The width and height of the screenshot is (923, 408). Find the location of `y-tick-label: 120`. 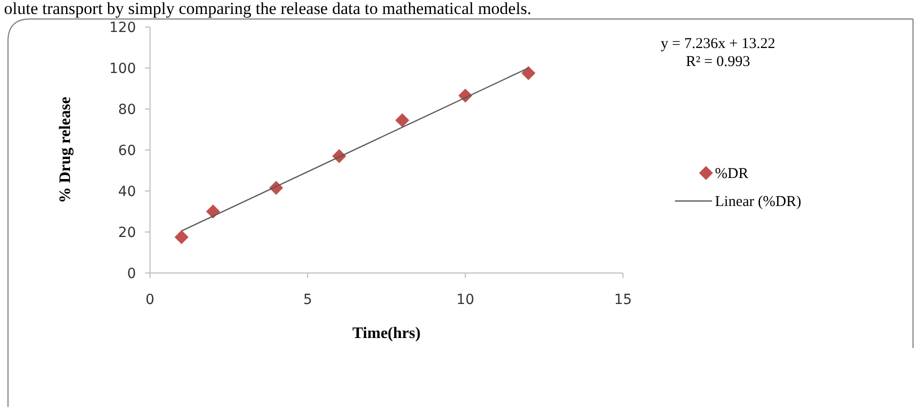

y-tick-label: 120 is located at coordinates (122, 28).